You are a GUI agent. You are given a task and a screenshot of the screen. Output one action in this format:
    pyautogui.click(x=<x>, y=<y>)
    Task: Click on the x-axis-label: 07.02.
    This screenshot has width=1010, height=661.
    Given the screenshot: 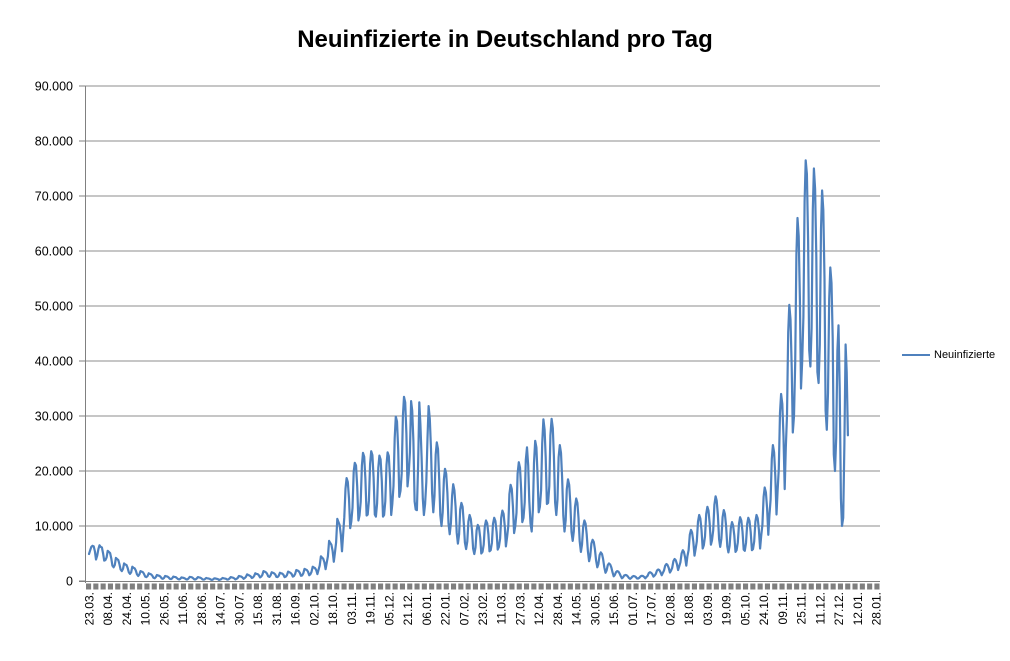 What is the action you would take?
    pyautogui.click(x=464, y=608)
    